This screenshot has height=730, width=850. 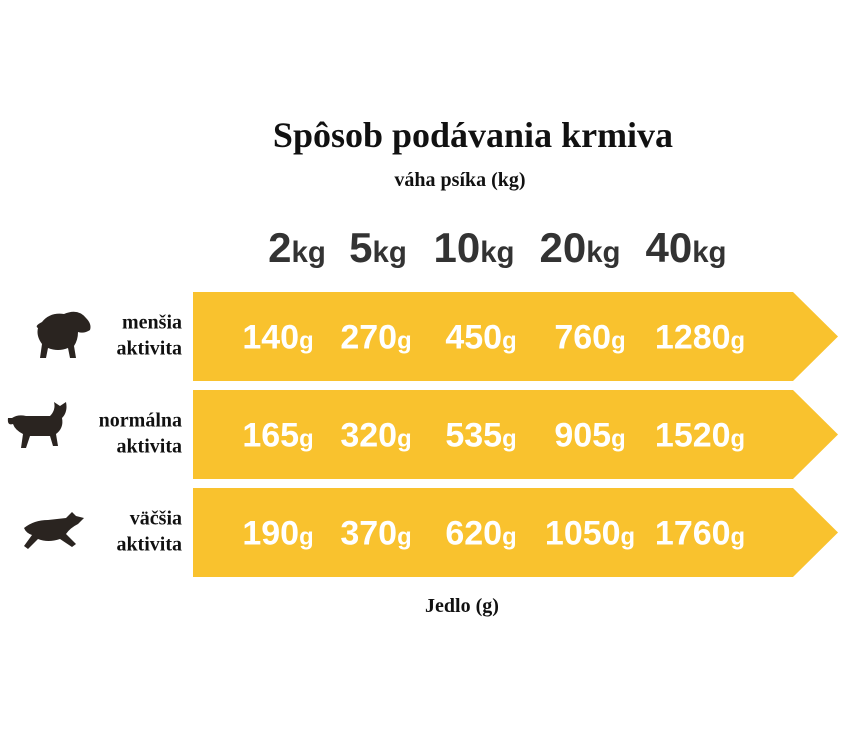 What do you see at coordinates (375, 436) in the screenshot?
I see `food-amount: 320g` at bounding box center [375, 436].